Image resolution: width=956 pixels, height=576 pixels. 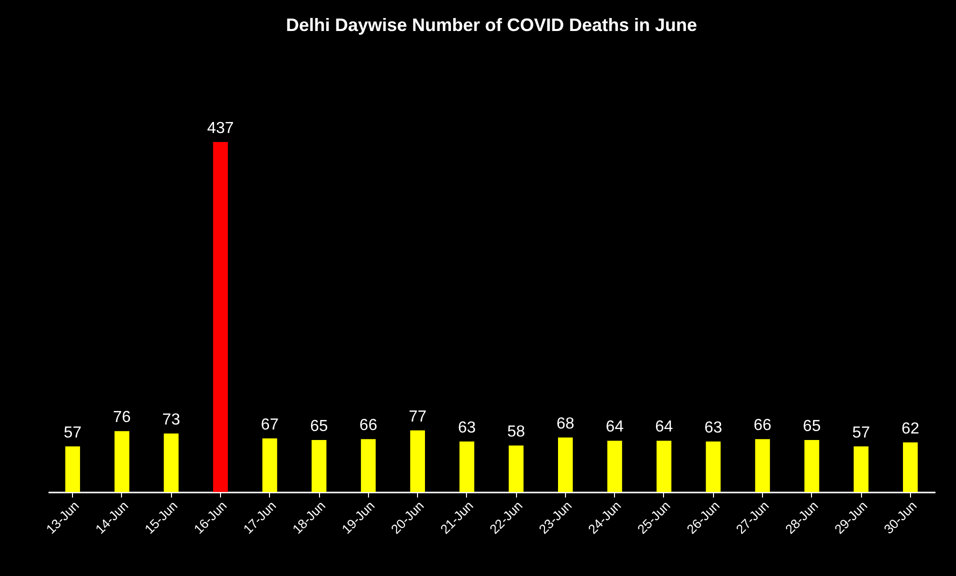 What do you see at coordinates (492, 25) in the screenshot?
I see `chart-title: Delhi Daywise Number of COVID Deaths in June` at bounding box center [492, 25].